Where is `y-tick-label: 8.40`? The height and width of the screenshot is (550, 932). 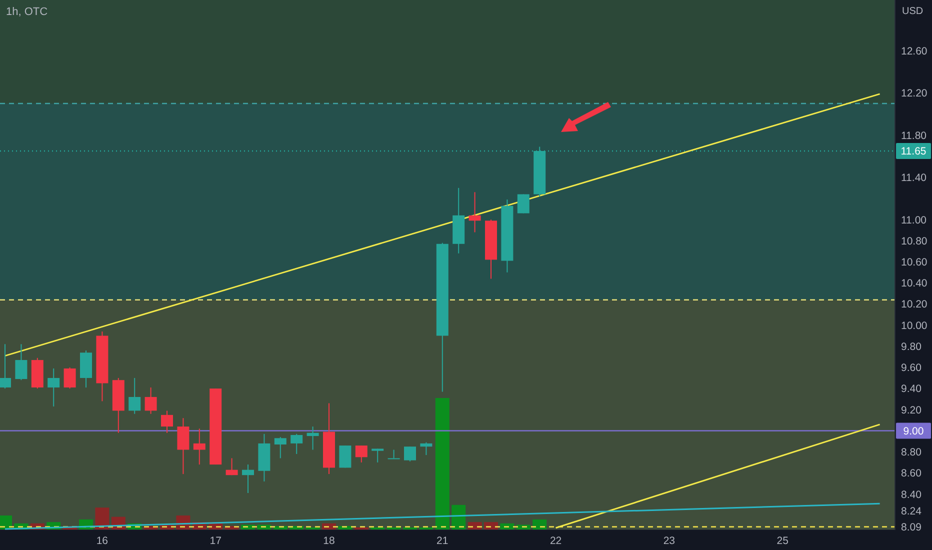 y-tick-label: 8.40 is located at coordinates (911, 494).